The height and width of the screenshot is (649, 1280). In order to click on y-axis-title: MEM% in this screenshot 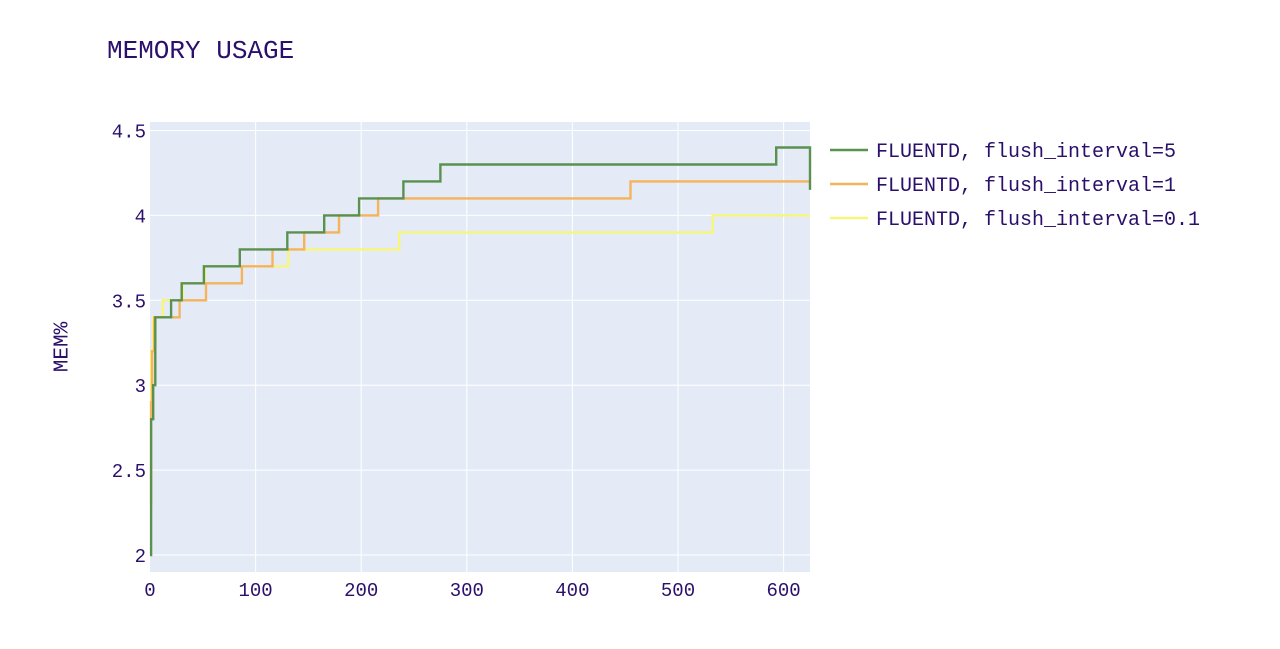, I will do `click(63, 346)`.